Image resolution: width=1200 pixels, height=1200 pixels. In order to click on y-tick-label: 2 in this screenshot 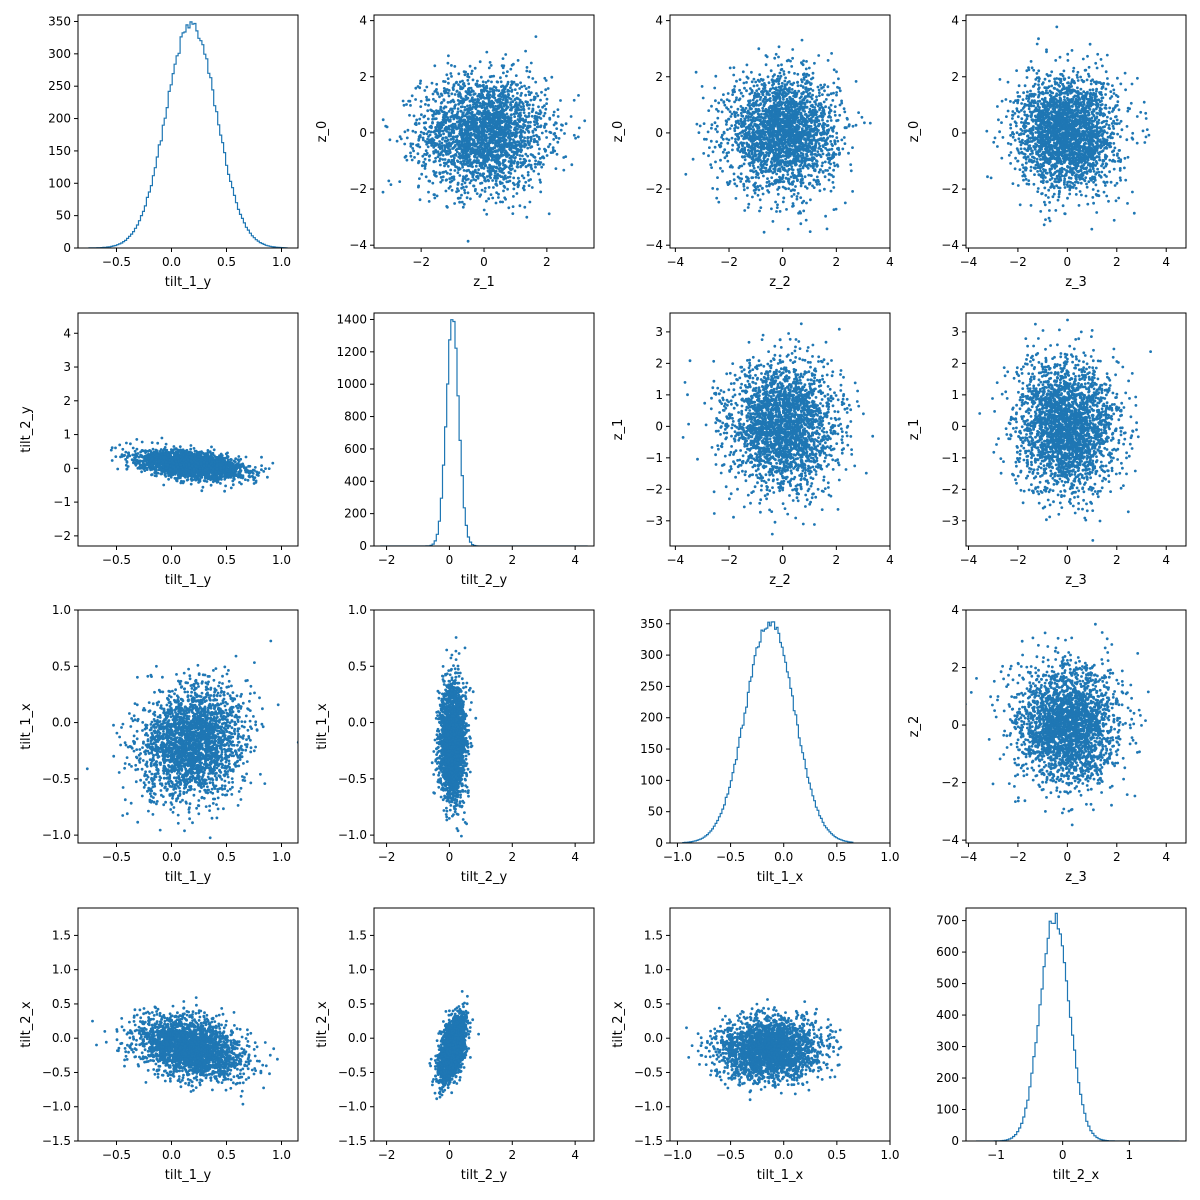, I will do `click(363, 77)`.